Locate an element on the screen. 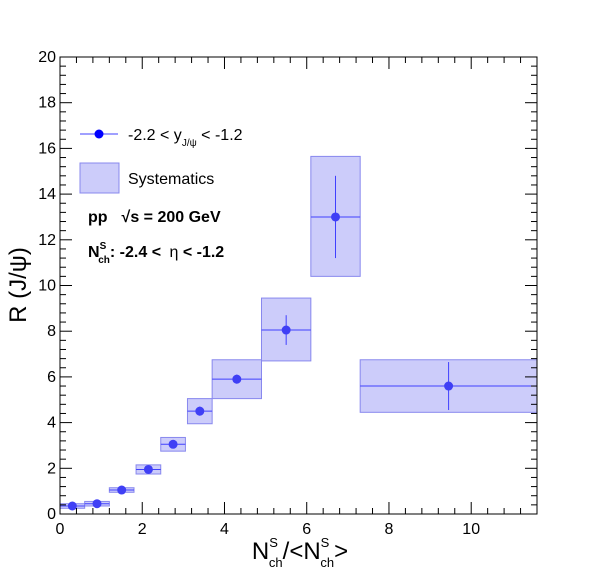  y-tick-label: 2 is located at coordinates (51, 468).